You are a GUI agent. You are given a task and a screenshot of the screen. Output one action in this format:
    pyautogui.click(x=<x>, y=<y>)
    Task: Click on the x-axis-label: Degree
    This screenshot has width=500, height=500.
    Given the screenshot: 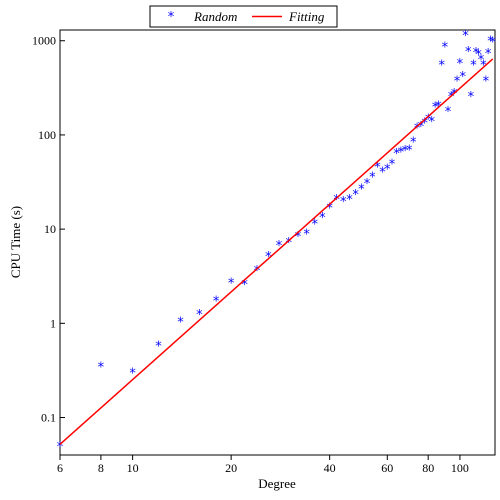 What is the action you would take?
    pyautogui.click(x=277, y=483)
    